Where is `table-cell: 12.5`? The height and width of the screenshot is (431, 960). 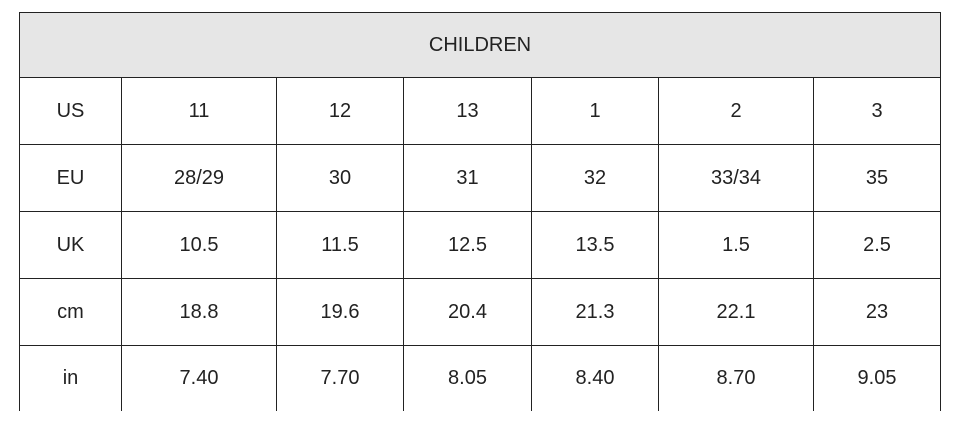 table-cell: 12.5 is located at coordinates (467, 245).